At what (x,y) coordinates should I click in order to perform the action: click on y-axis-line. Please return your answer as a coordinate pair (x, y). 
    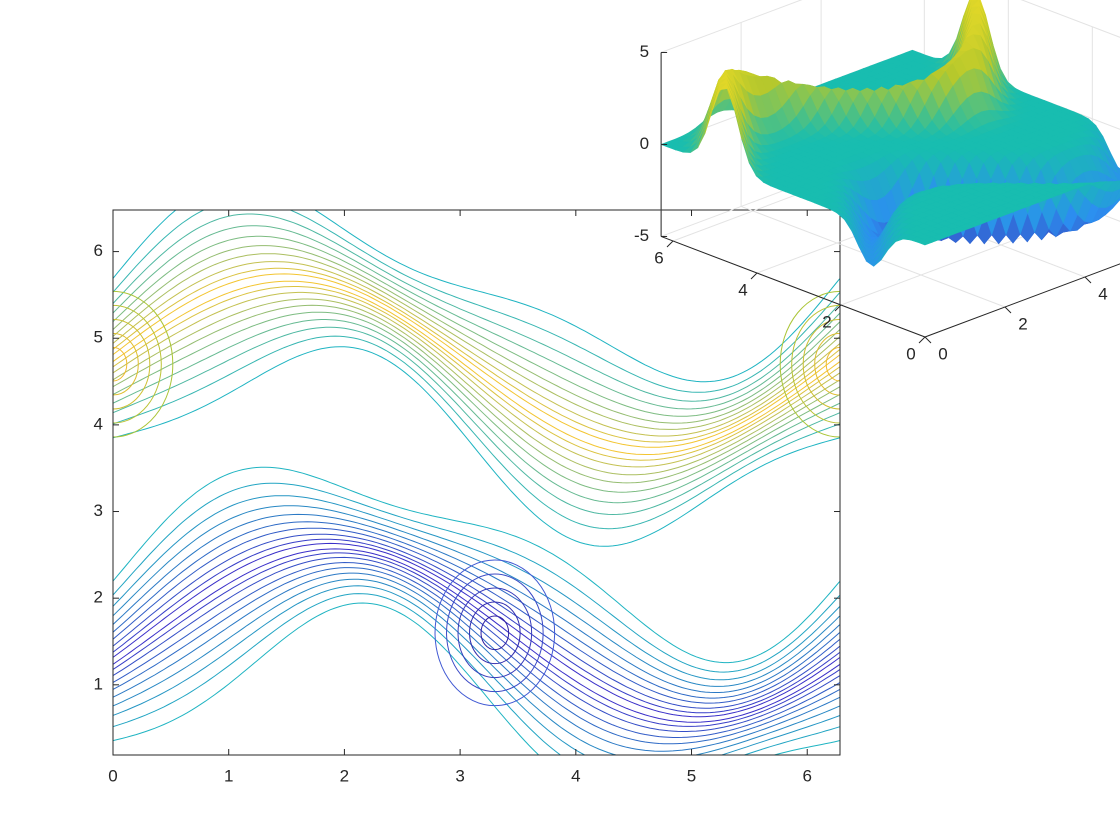
    Looking at the image, I should click on (793, 287).